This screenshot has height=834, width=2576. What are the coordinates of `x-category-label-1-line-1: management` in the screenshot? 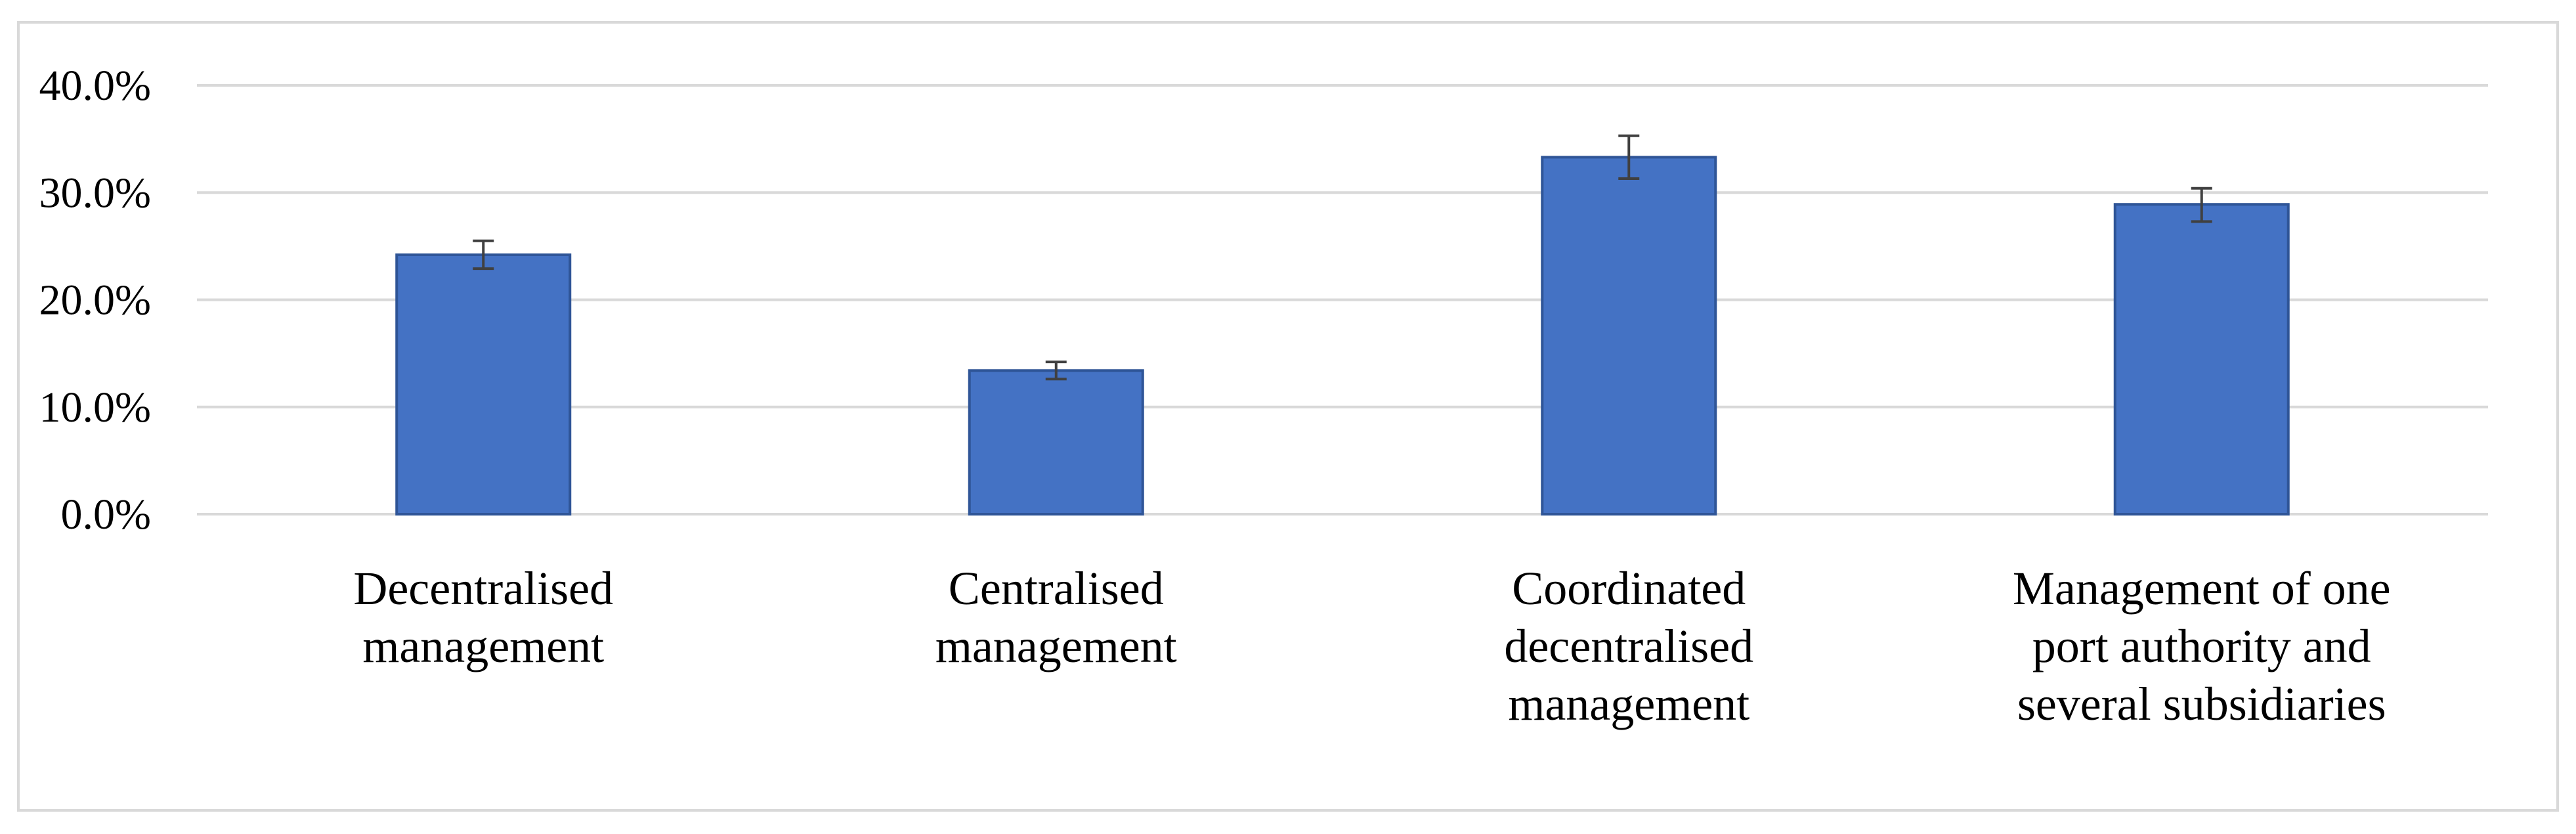 It's located at (1056, 646).